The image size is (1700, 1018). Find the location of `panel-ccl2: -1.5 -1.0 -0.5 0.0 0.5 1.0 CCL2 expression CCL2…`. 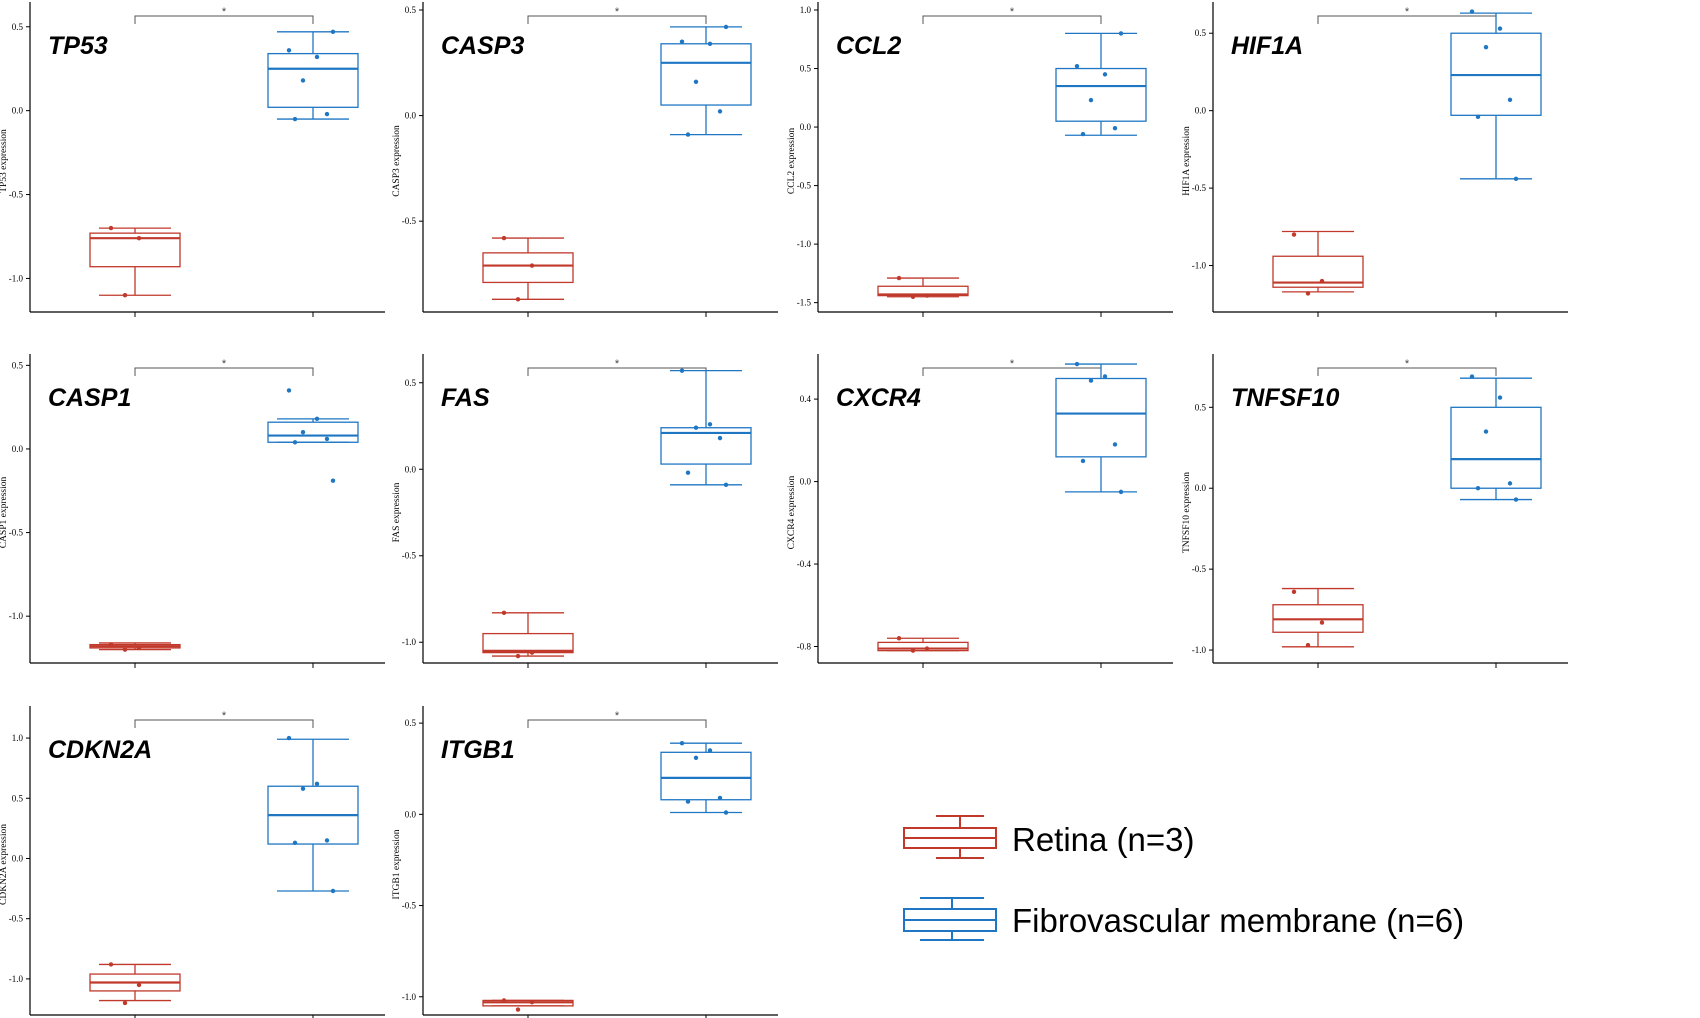

panel-ccl2: -1.5 -1.0 -0.5 0.0 0.5 1.0 CCL2 expression CCL2… is located at coordinates (980, 159).